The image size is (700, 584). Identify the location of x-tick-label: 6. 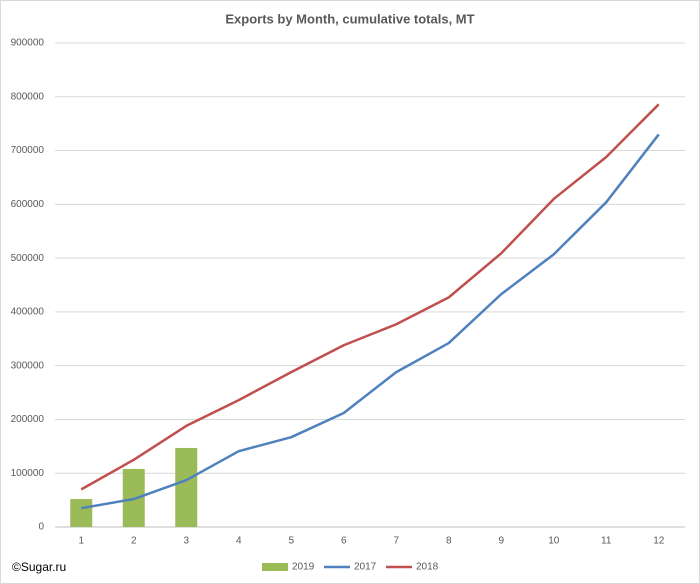
(344, 541).